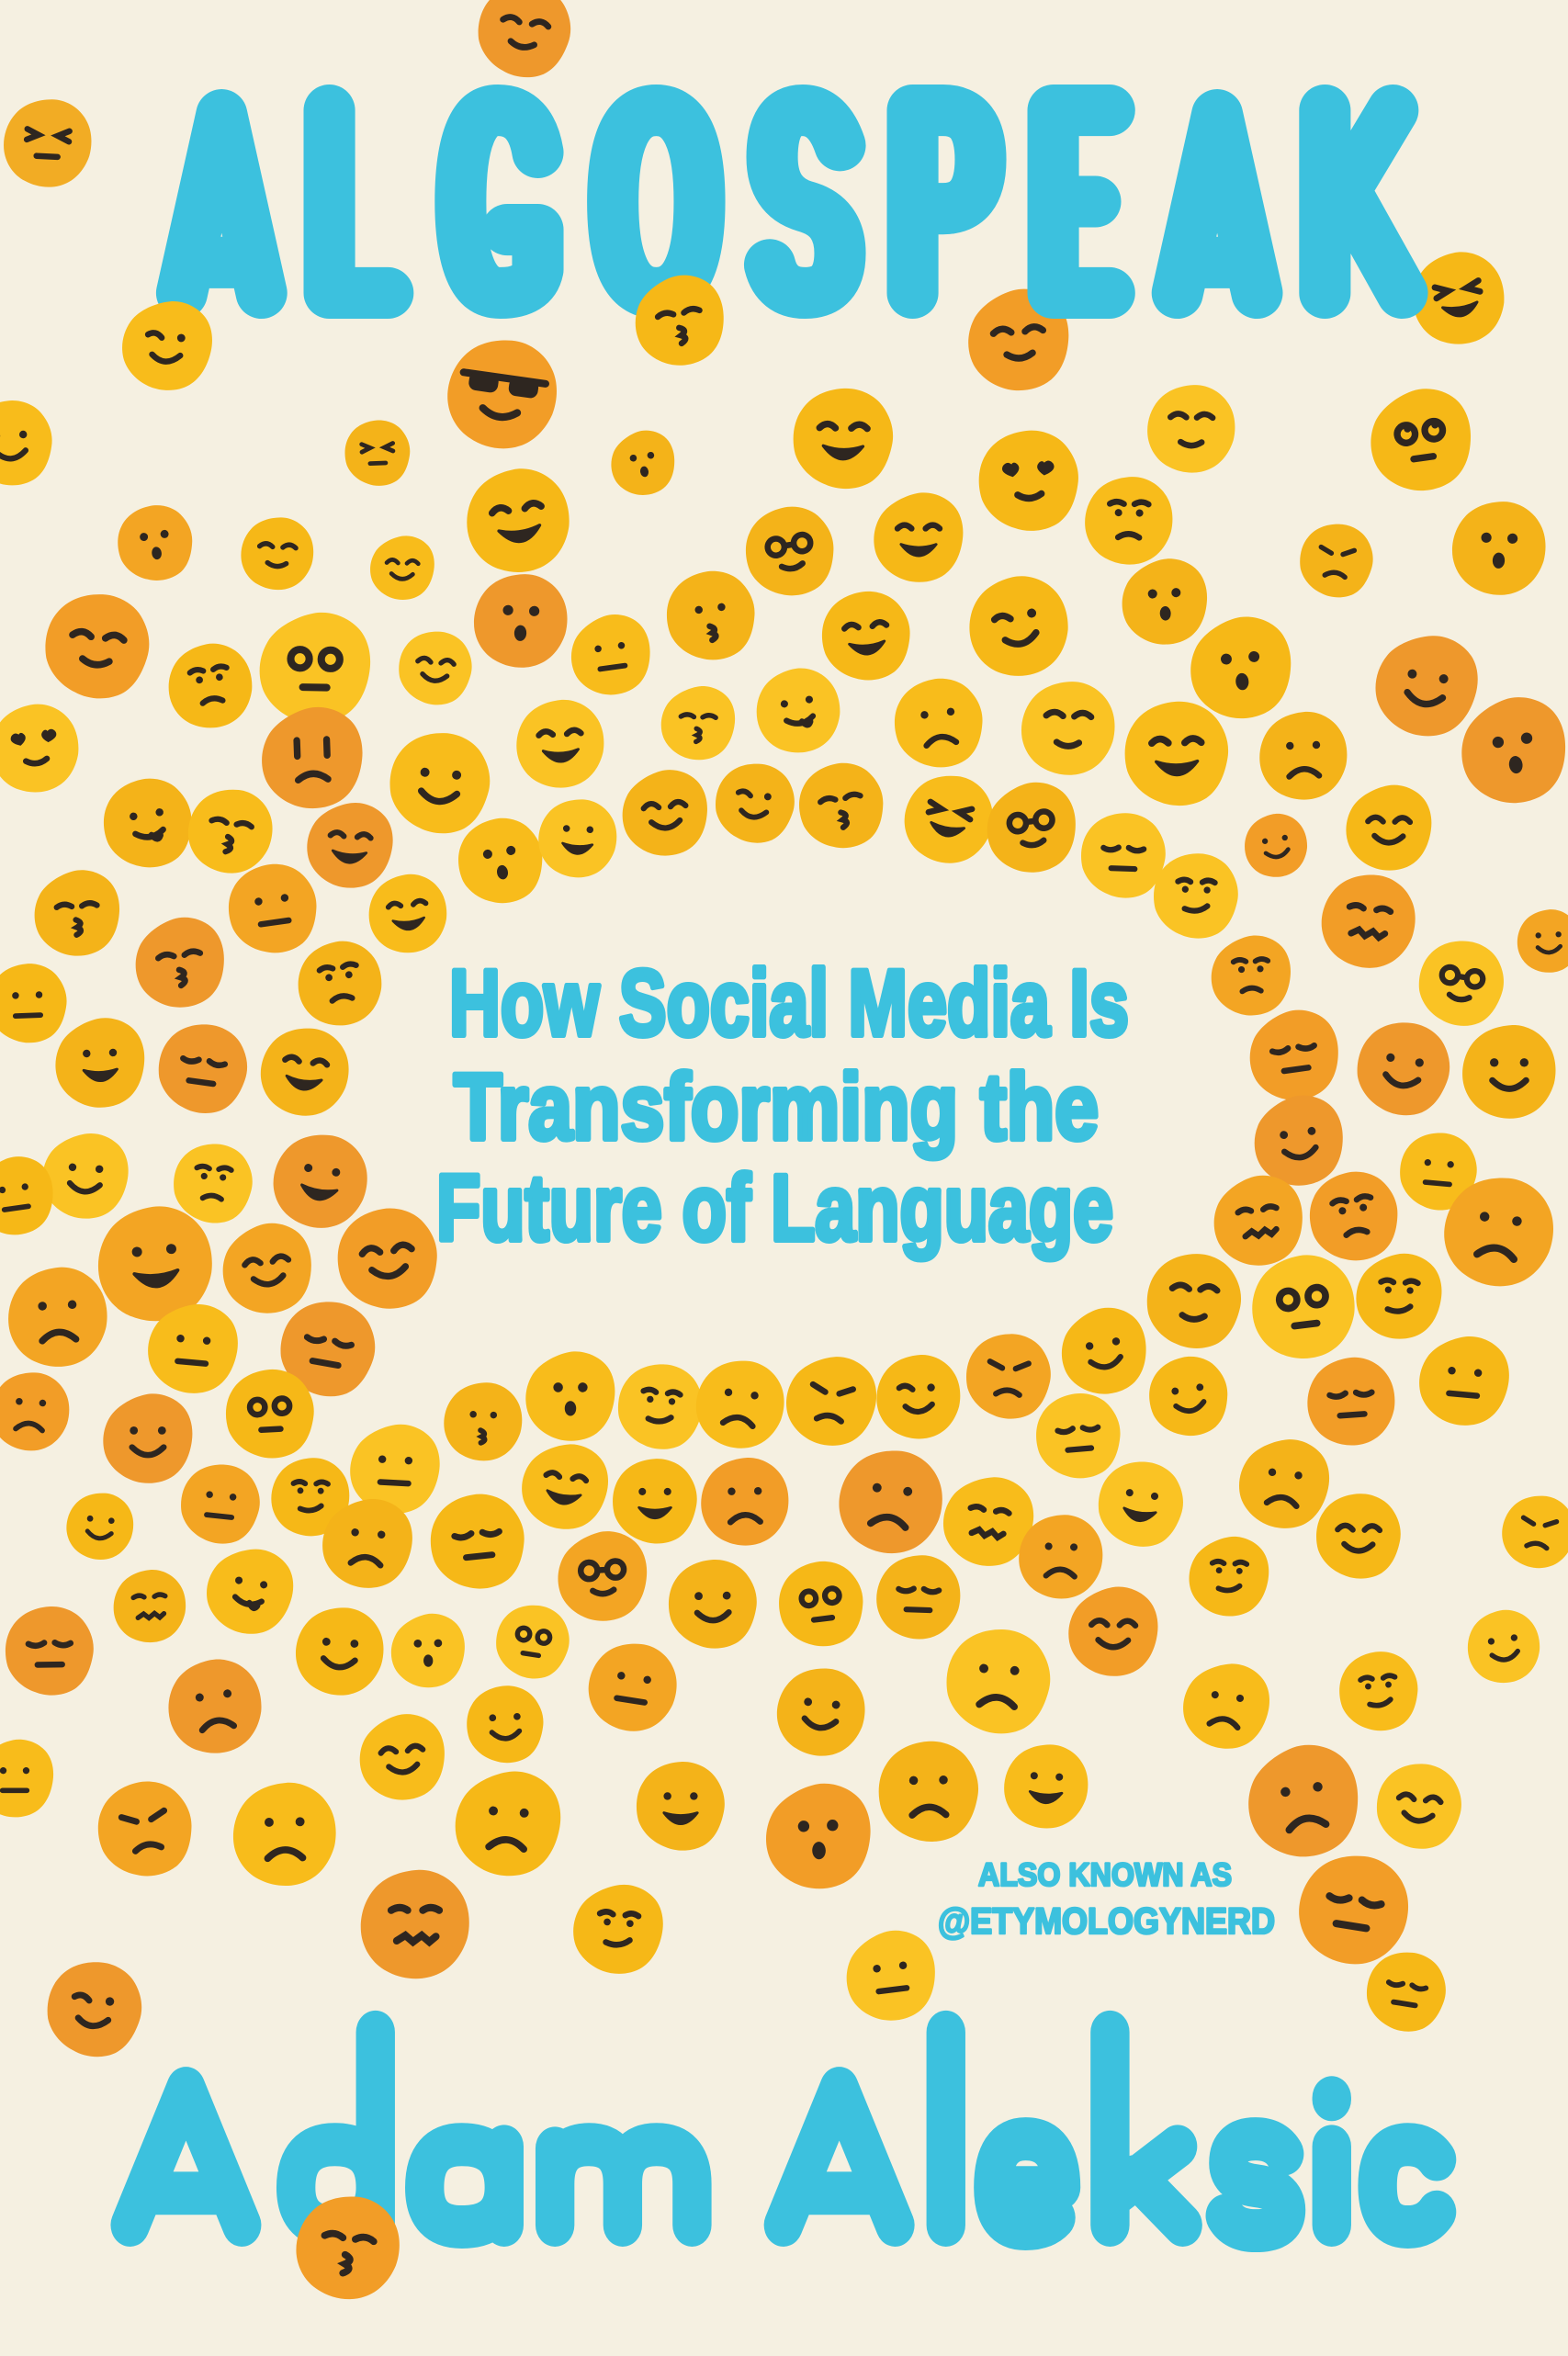 This screenshot has width=1568, height=2356. I want to click on svg-text: Future of Language, so click(775, 1207).